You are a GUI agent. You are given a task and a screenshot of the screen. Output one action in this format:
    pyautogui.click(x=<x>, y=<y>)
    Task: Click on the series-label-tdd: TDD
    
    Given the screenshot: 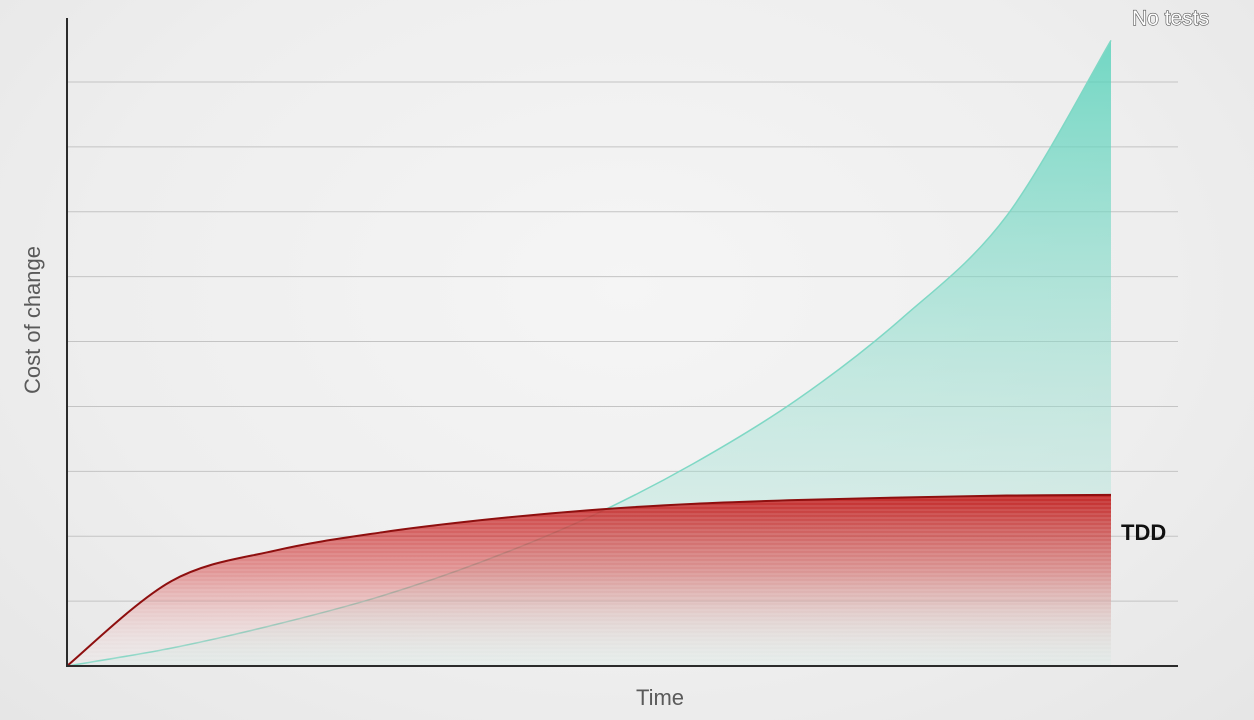 What is the action you would take?
    pyautogui.click(x=1143, y=532)
    